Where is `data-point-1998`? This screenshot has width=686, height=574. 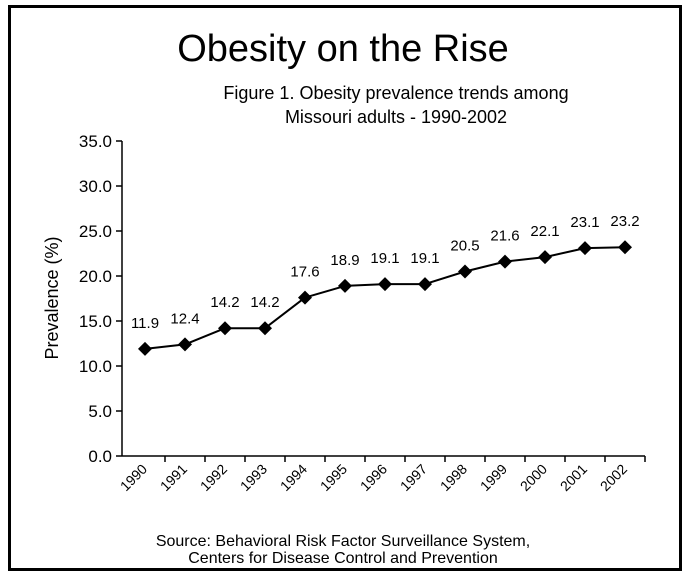
data-point-1998 is located at coordinates (465, 271).